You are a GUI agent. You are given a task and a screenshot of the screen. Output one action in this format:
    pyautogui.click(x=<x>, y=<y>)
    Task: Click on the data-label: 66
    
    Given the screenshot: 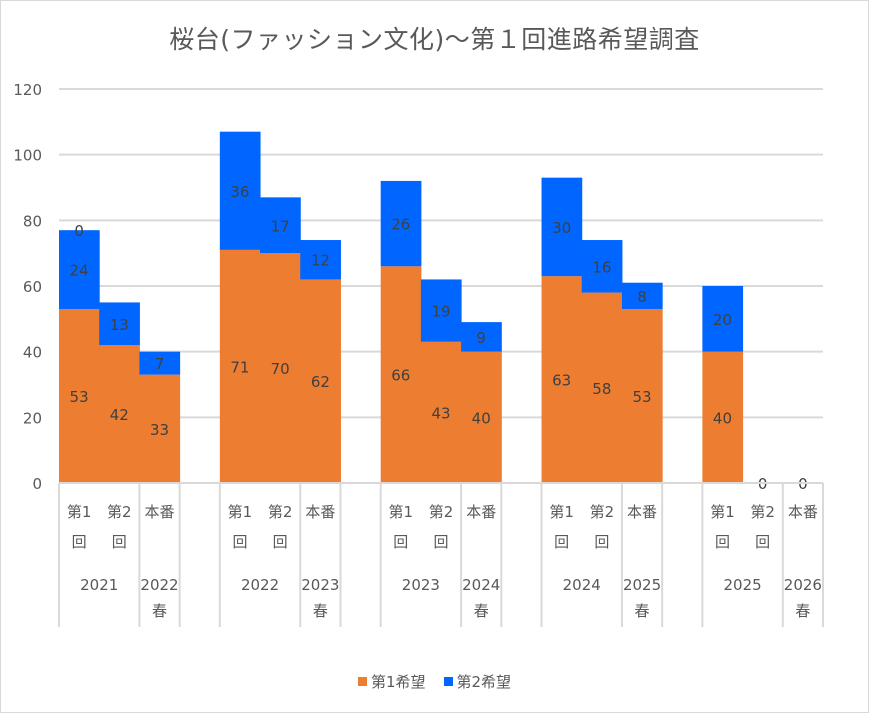 What is the action you would take?
    pyautogui.click(x=400, y=376)
    